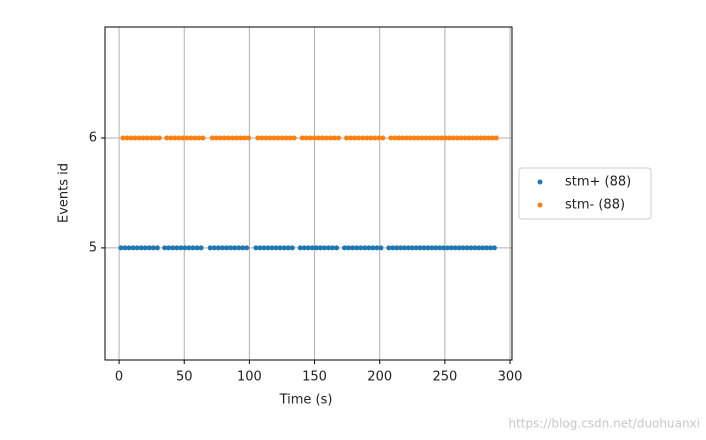  Describe the element at coordinates (64, 193) in the screenshot. I see `y-axis-label: Events id` at that location.